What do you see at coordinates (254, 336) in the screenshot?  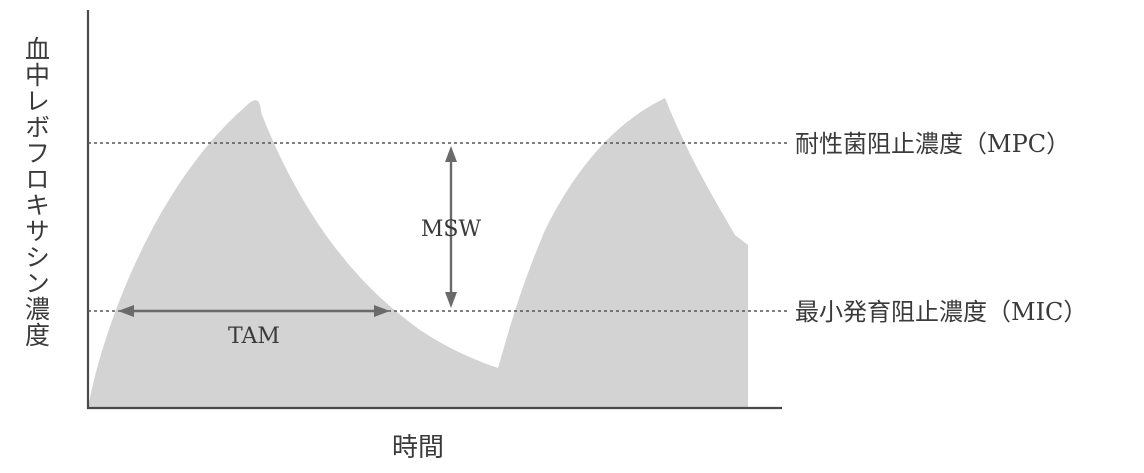 I see `tam-label: TAM` at bounding box center [254, 336].